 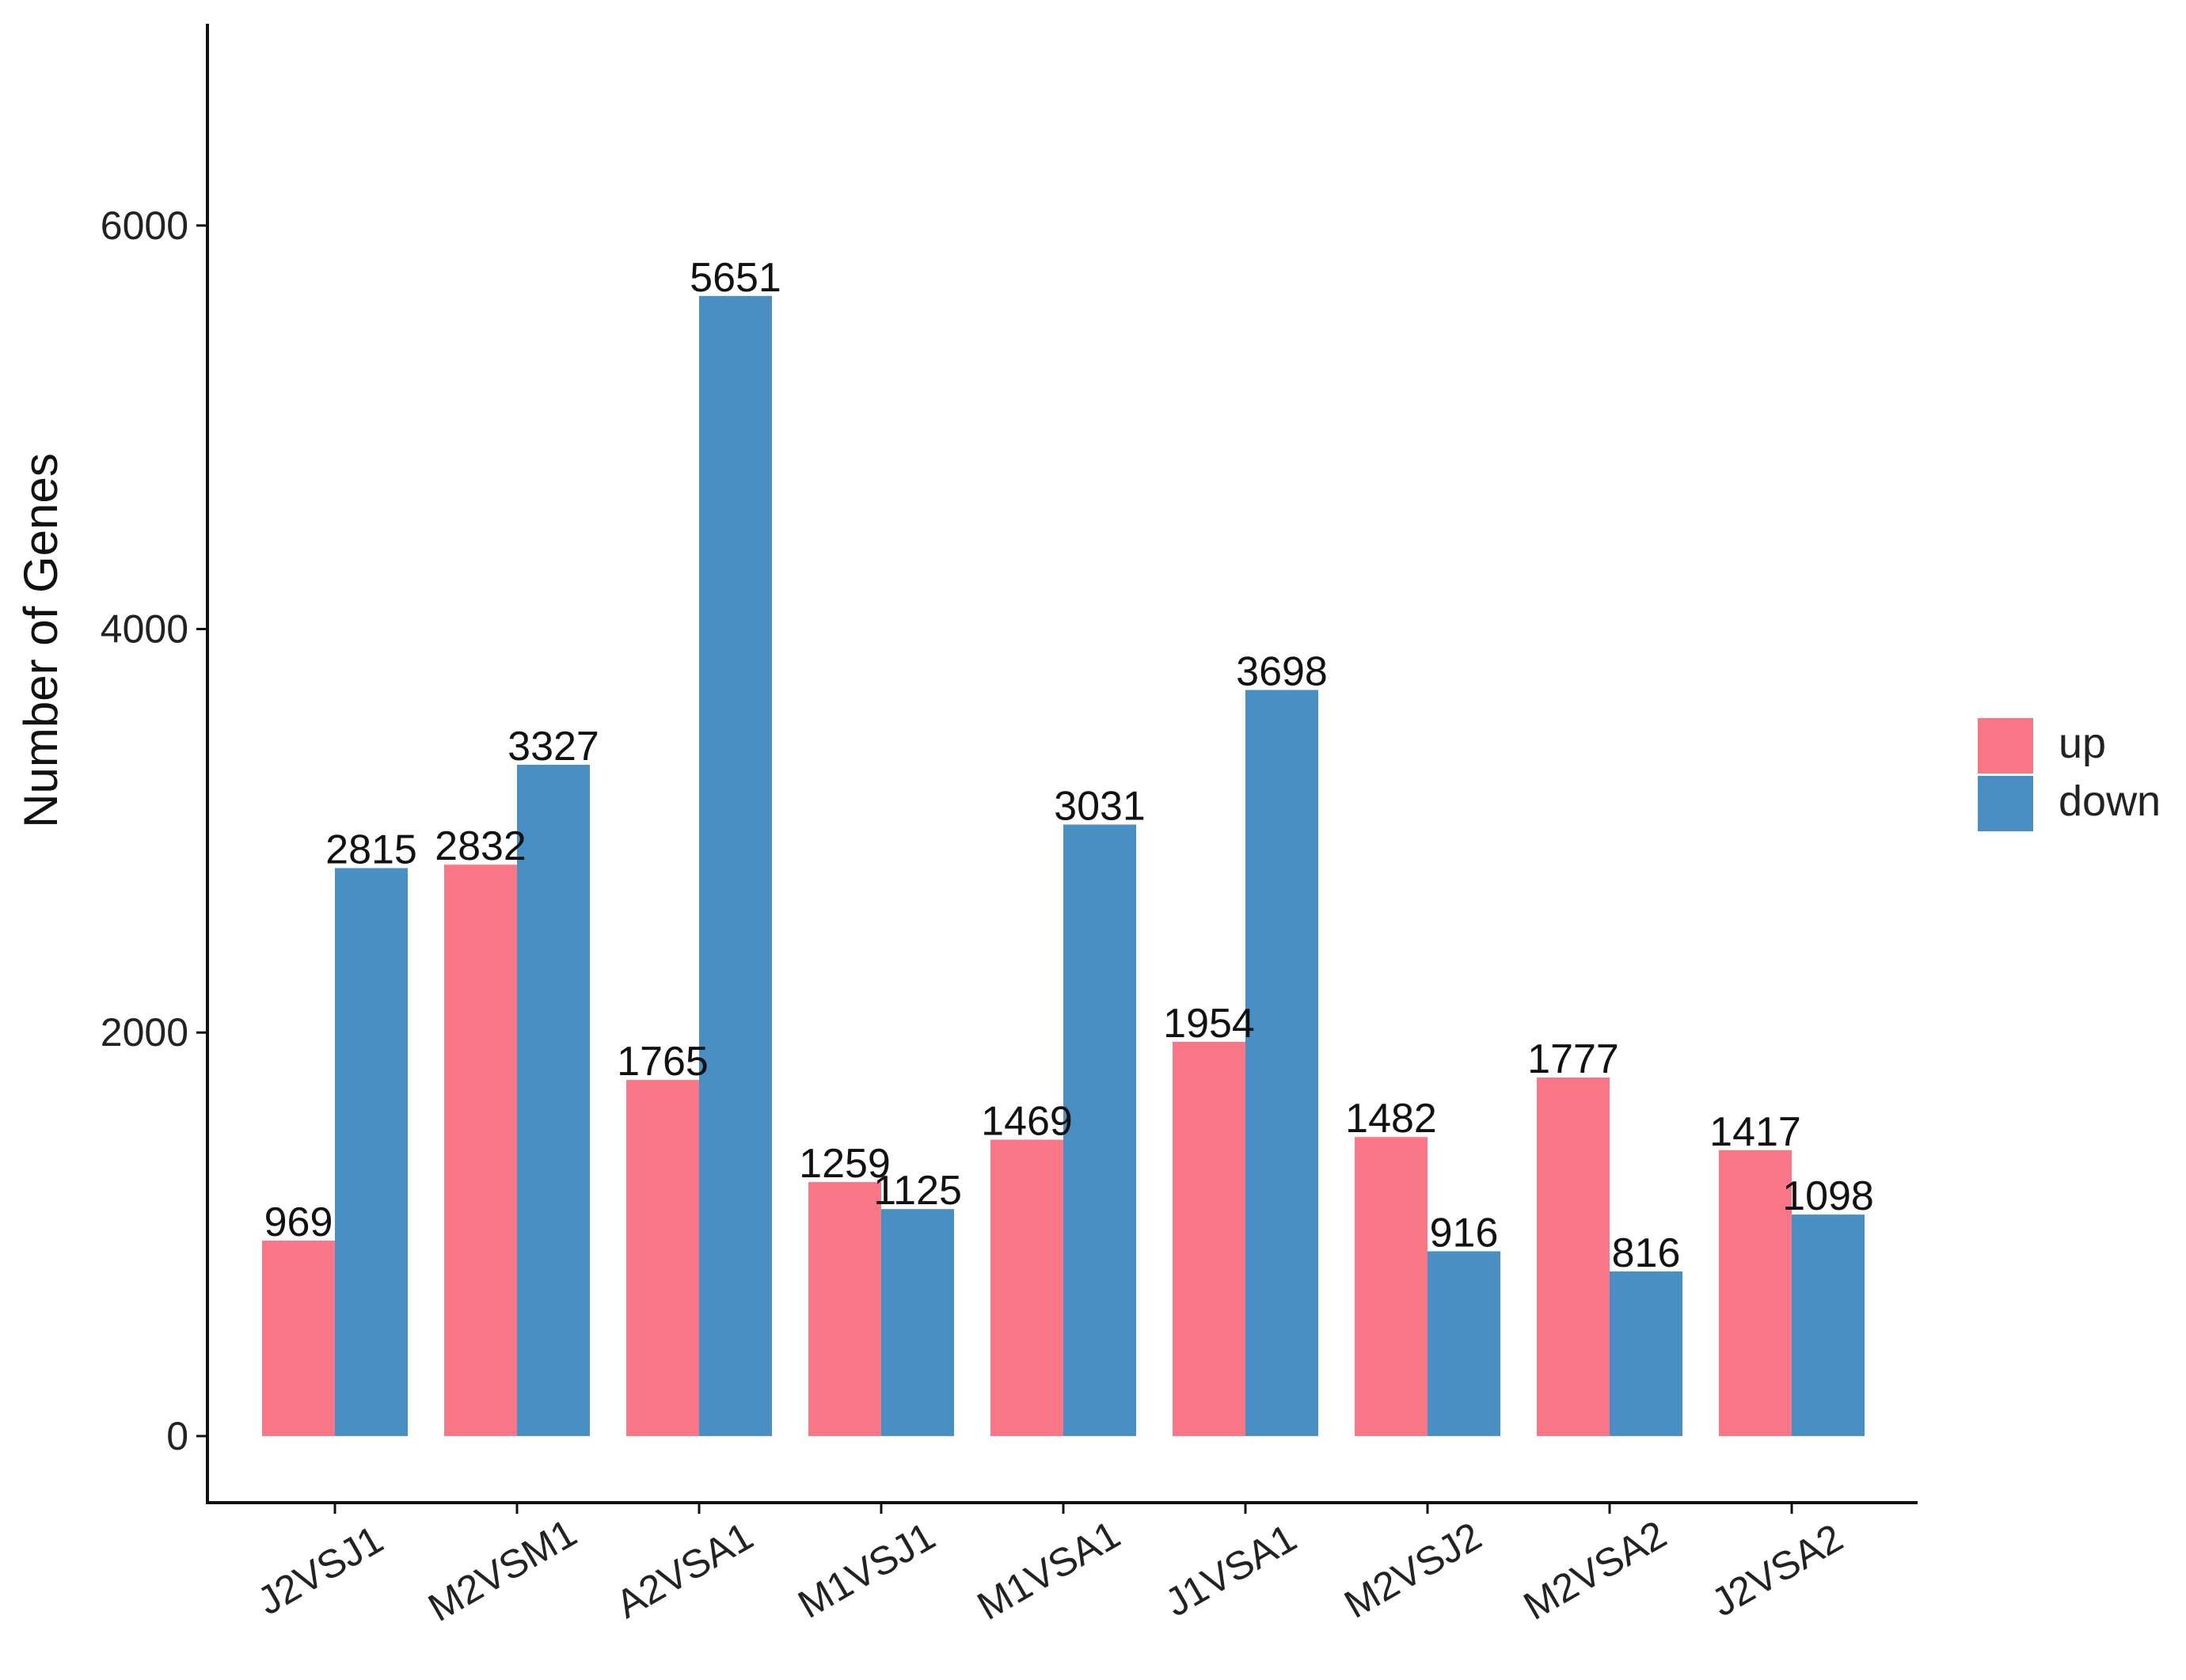 What do you see at coordinates (2005, 803) in the screenshot?
I see `legend-swatch-down` at bounding box center [2005, 803].